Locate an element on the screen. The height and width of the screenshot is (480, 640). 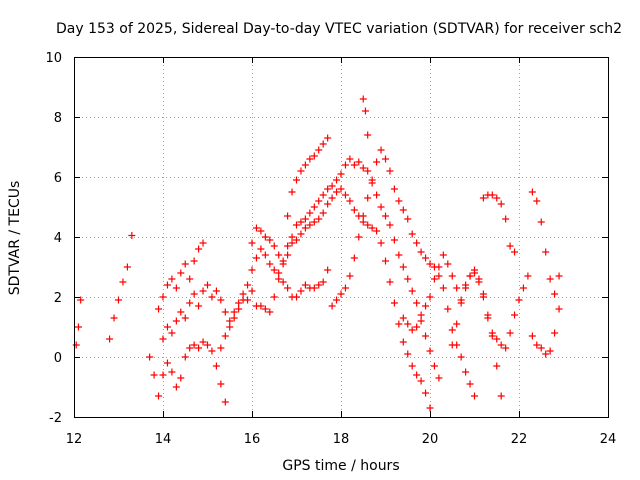
y-tick-label: 6 is located at coordinates (58, 178).